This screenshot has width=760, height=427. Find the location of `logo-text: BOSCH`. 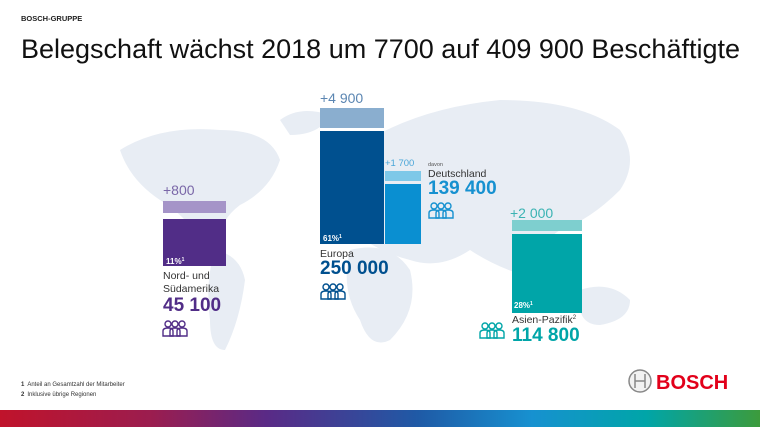

logo-text: BOSCH is located at coordinates (692, 383).